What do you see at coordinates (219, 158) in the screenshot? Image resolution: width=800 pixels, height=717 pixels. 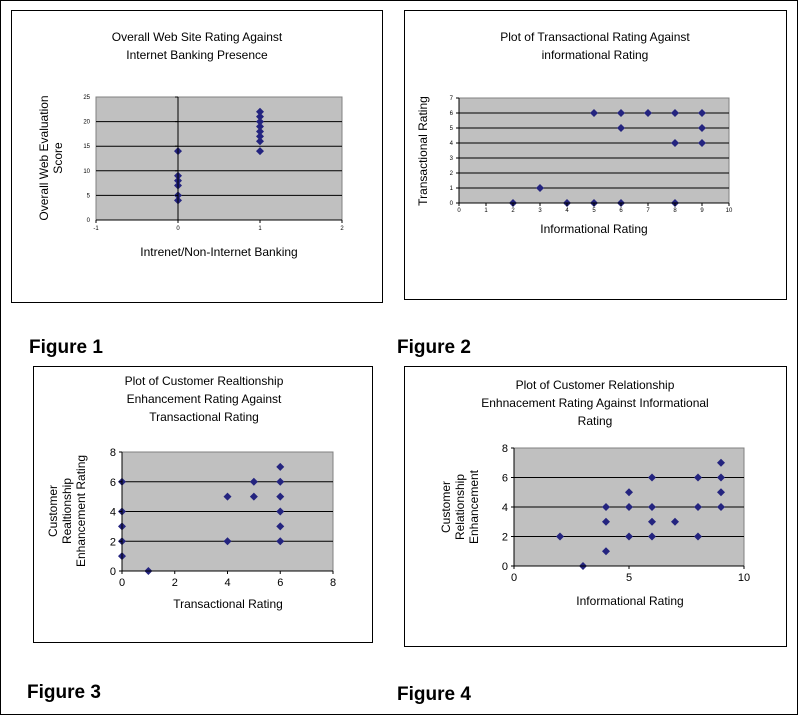 I see `plot-area` at bounding box center [219, 158].